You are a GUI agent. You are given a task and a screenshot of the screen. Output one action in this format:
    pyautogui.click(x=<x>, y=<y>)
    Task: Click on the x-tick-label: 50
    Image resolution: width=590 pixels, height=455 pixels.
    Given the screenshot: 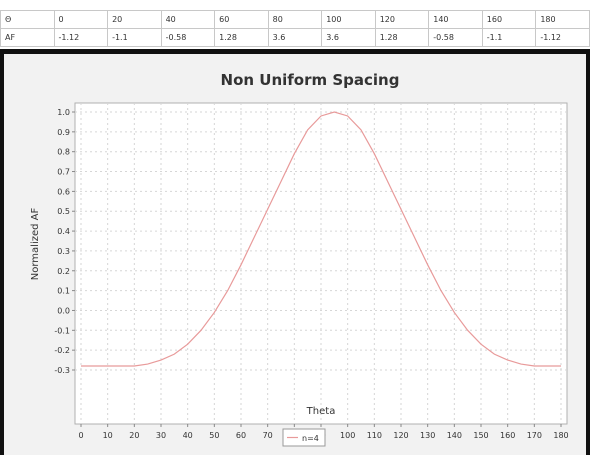 What is the action you would take?
    pyautogui.click(x=214, y=435)
    